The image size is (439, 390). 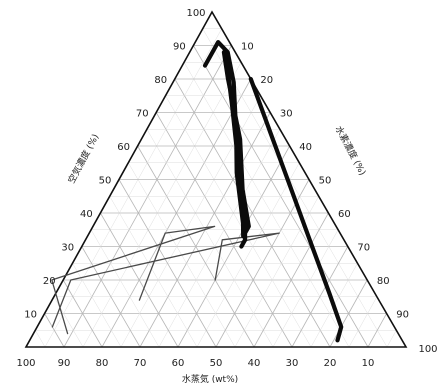 I want to click on left-tick-label: 30, so click(x=67, y=248).